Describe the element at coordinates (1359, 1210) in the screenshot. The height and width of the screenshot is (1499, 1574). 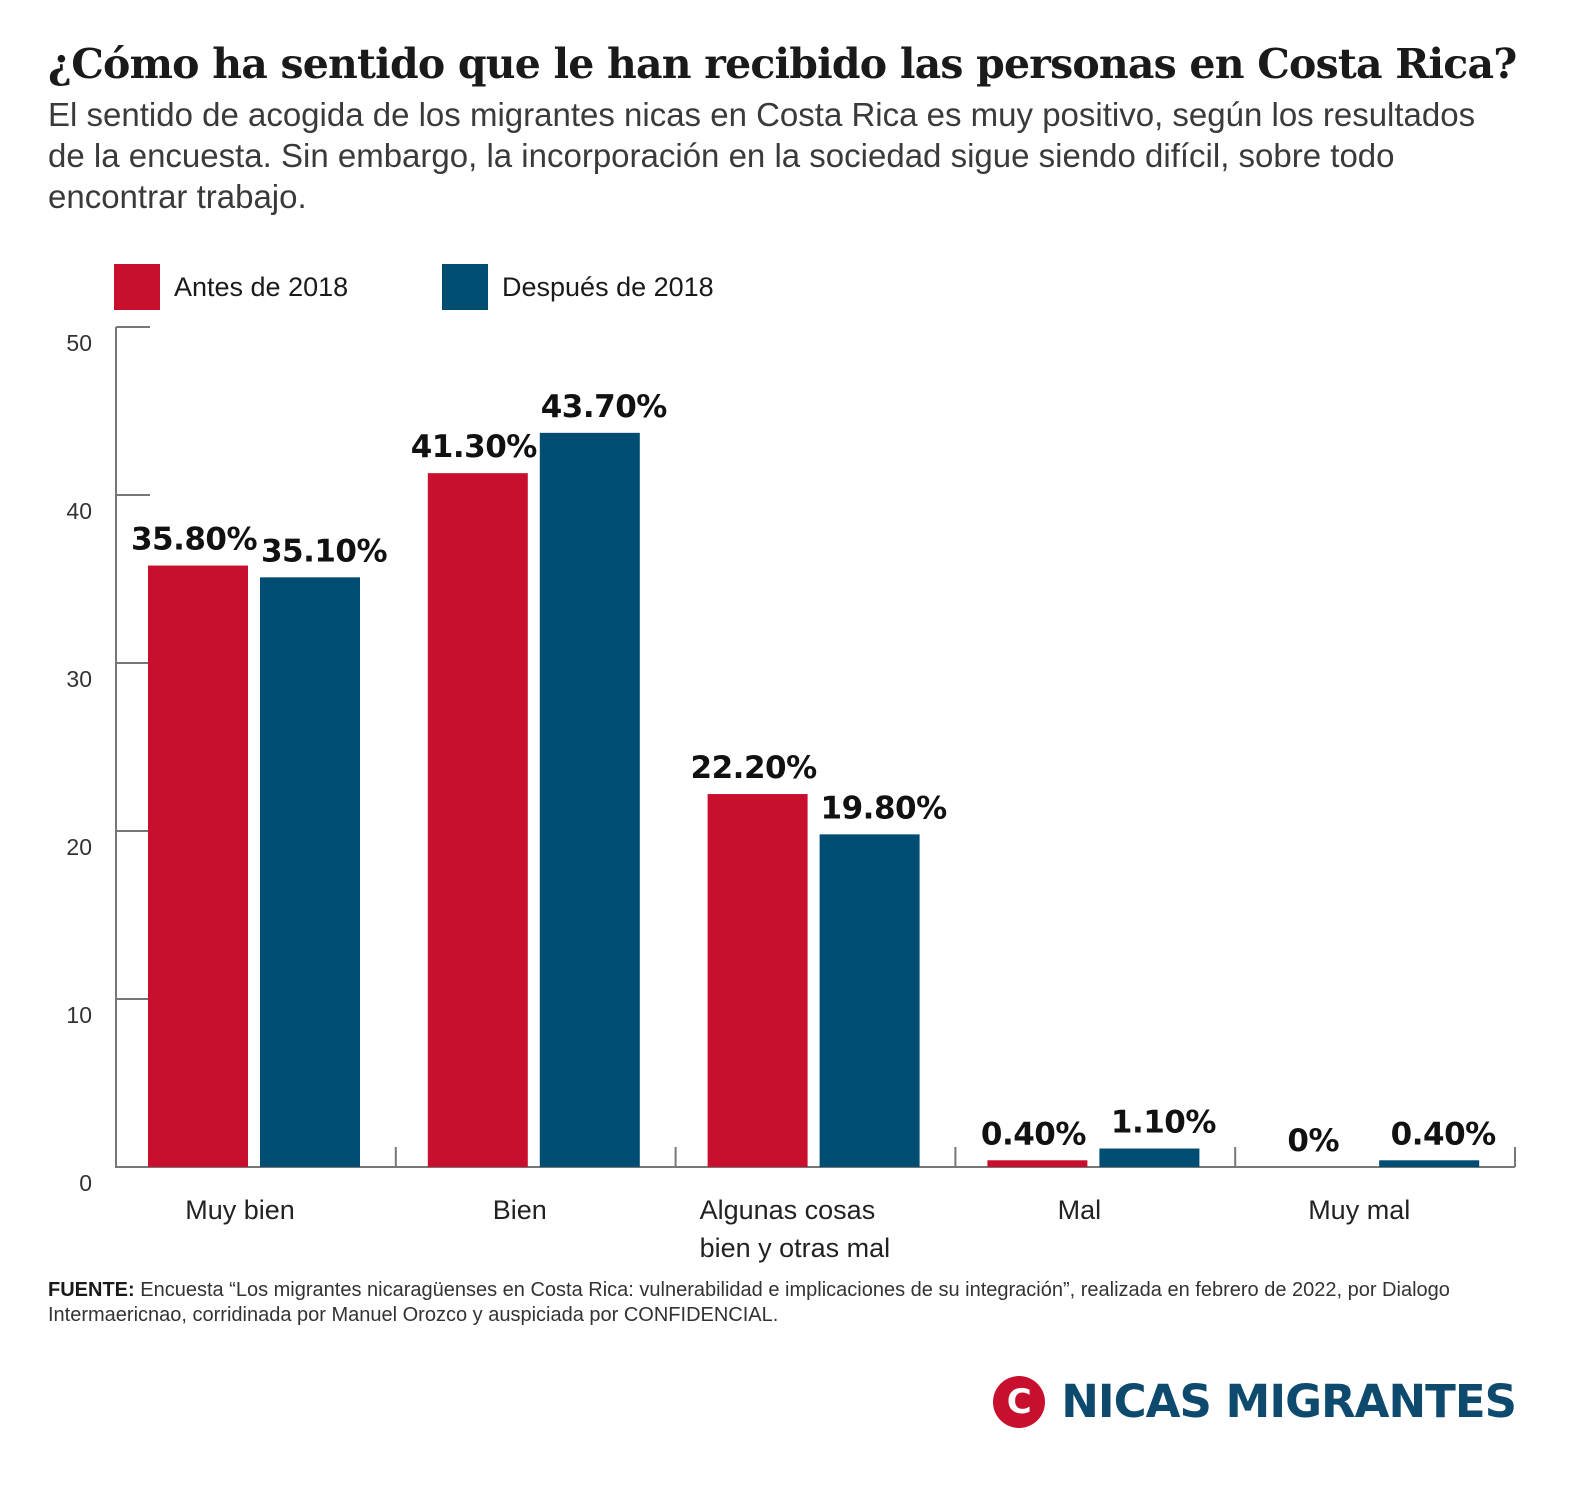
I see `x-tick-label: Muy mal` at that location.